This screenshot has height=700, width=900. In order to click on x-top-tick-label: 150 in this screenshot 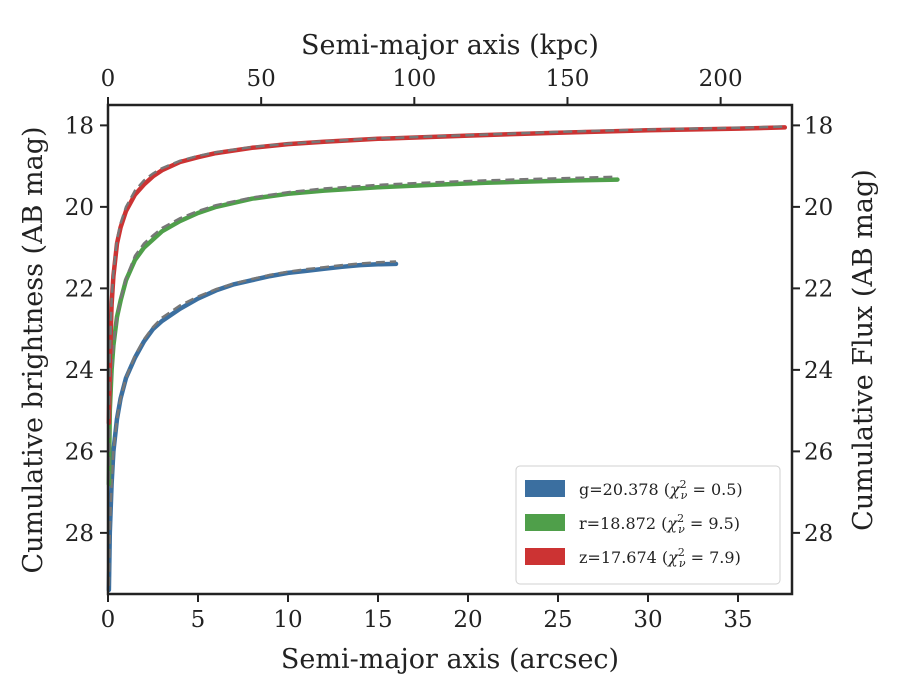, I will do `click(568, 79)`.